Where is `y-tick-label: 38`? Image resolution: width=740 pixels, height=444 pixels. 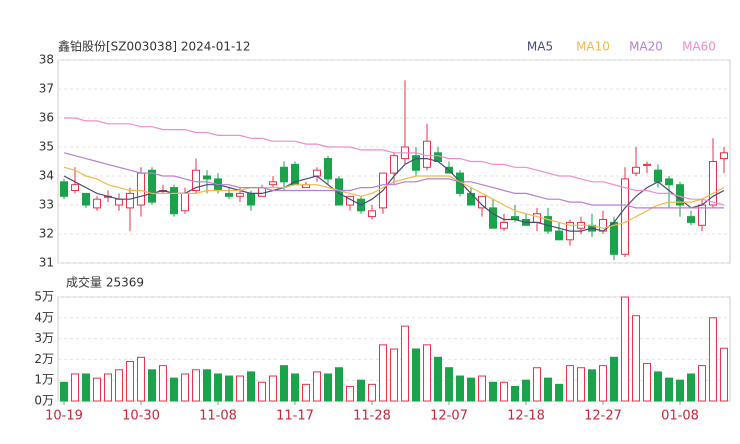 y-tick-label: 38 is located at coordinates (46, 60).